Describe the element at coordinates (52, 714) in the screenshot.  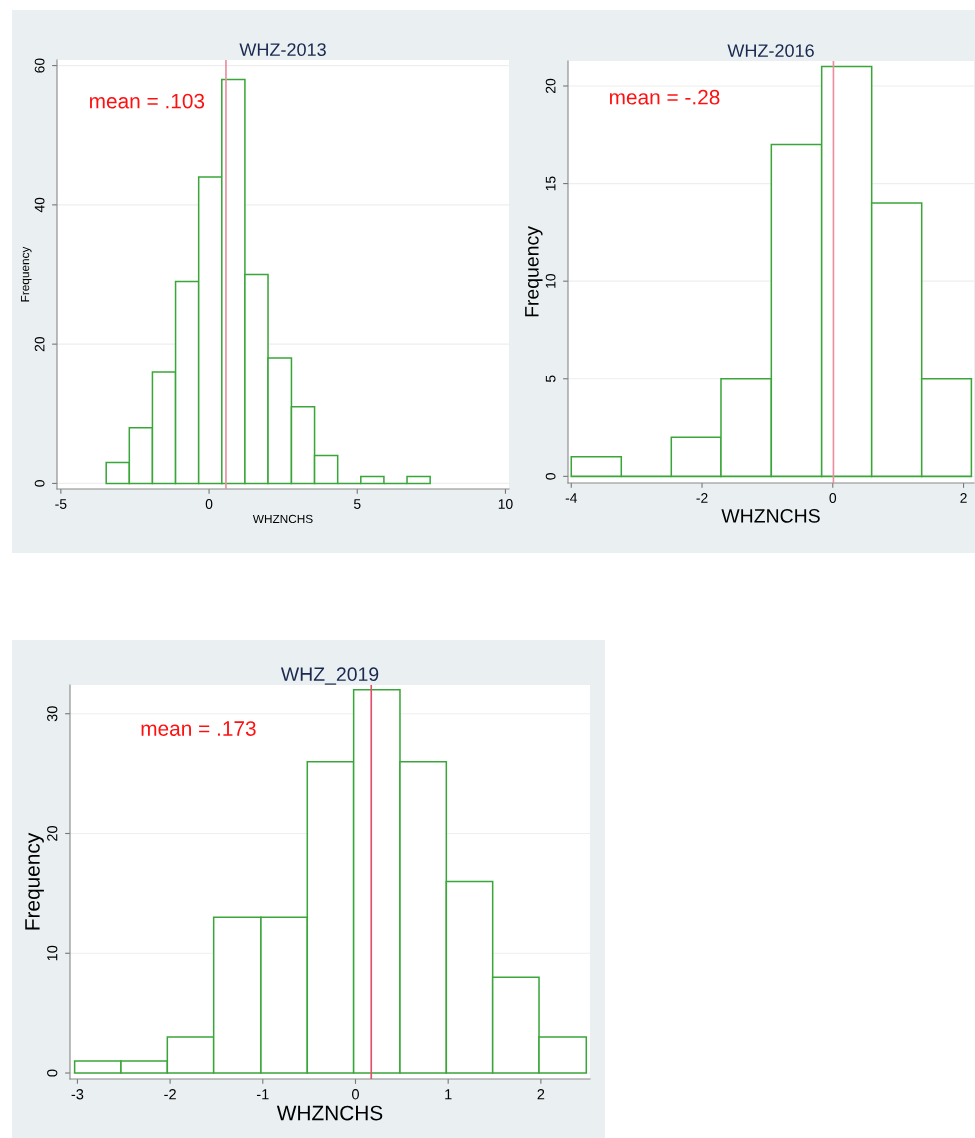
I see `y-tick-label: 30` at that location.